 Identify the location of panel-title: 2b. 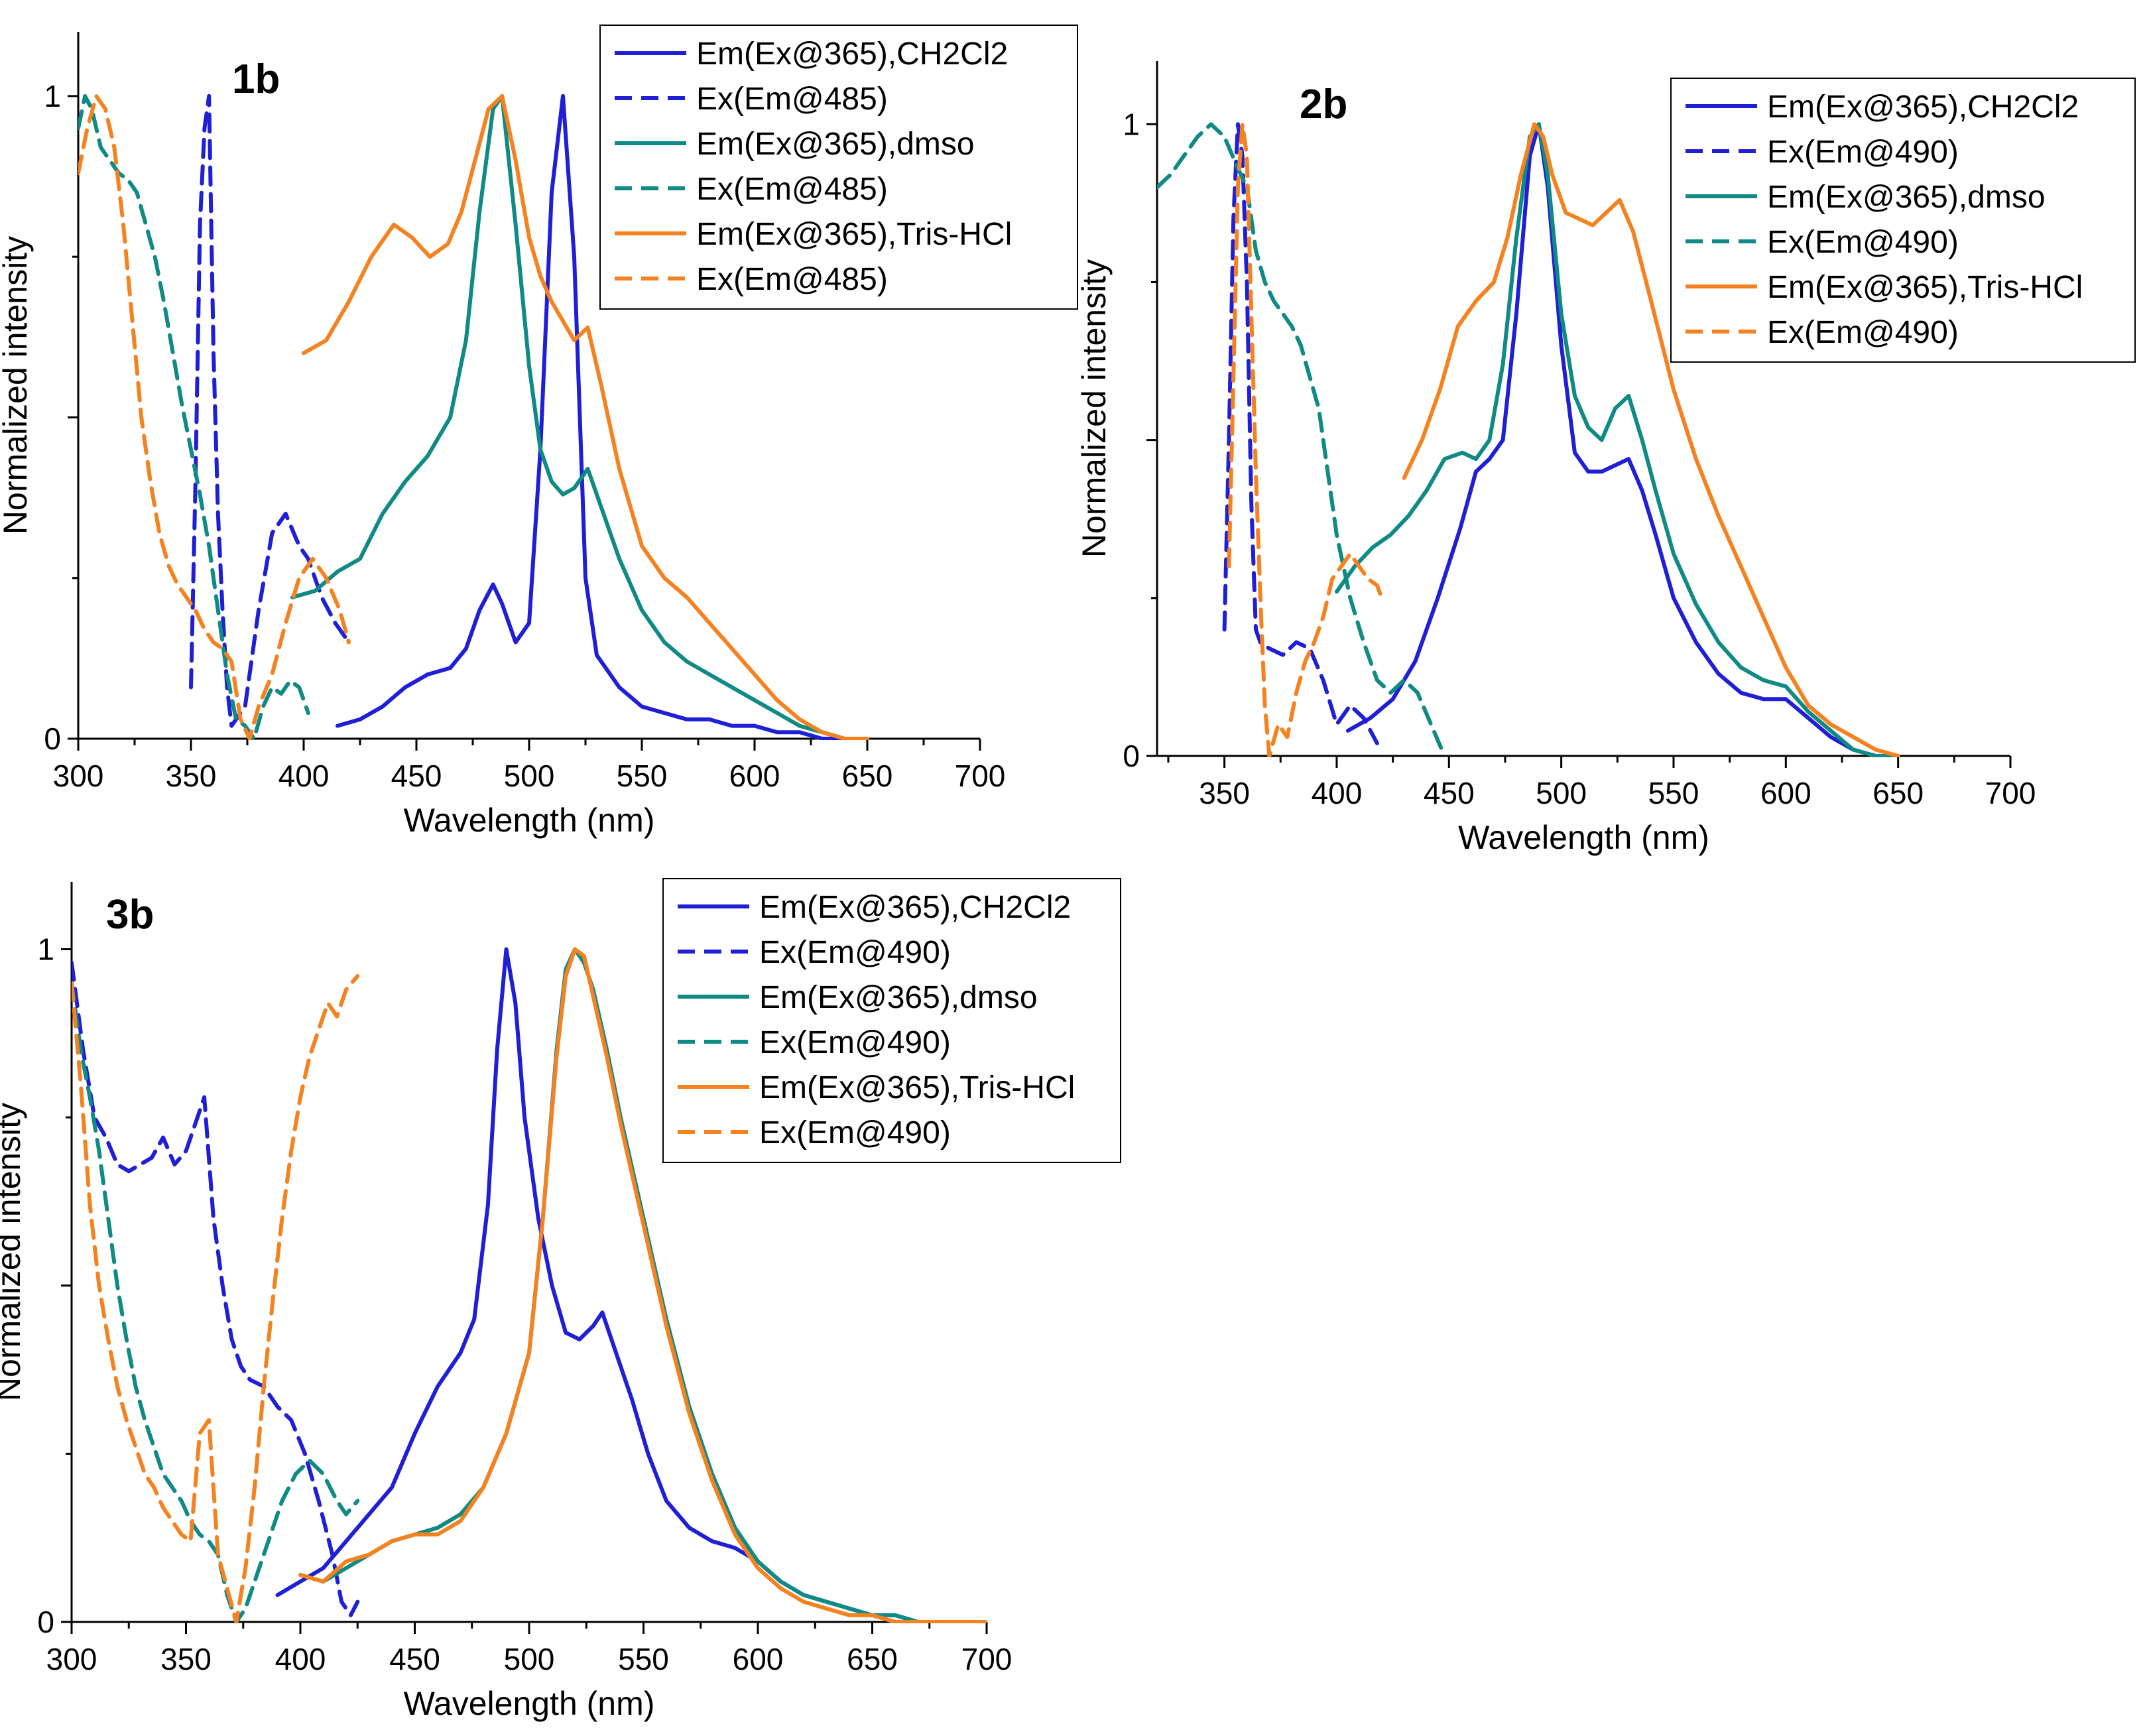
(1323, 104).